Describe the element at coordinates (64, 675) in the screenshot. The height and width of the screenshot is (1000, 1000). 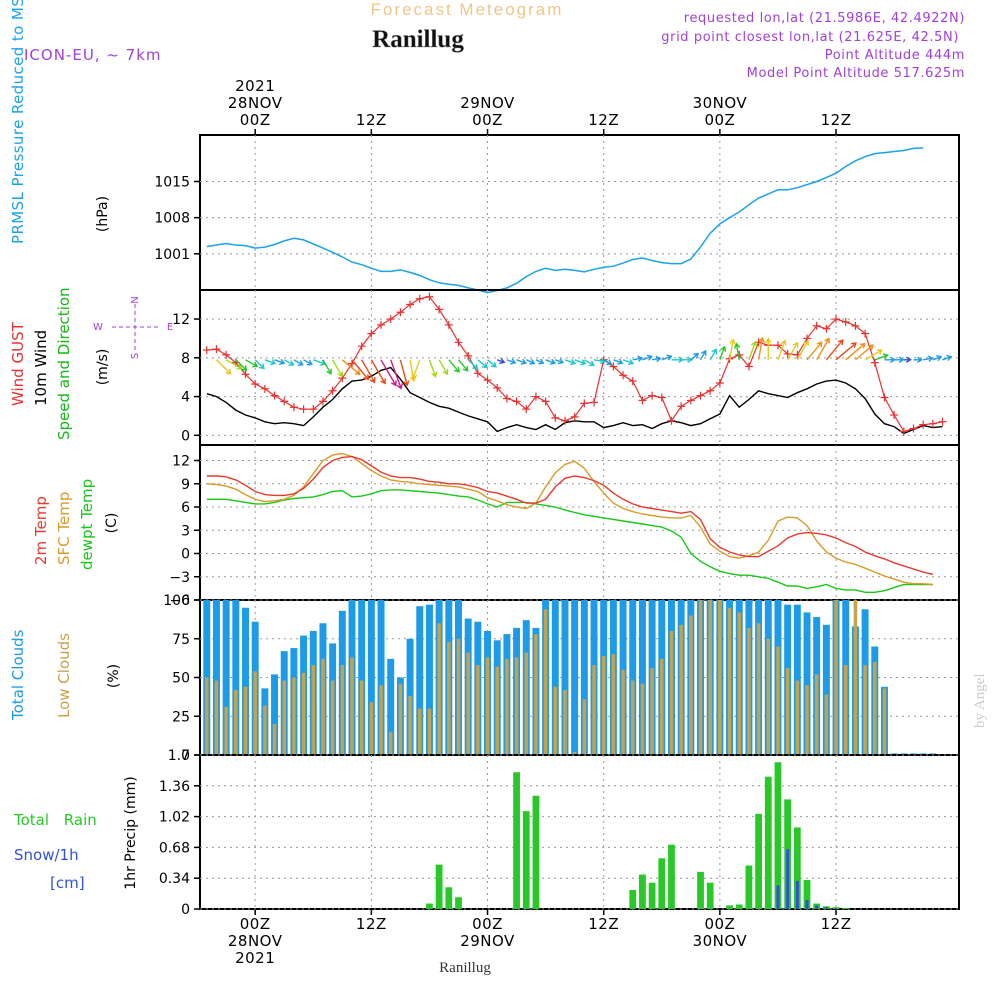
I see `low-clouds-label: Low Clouds` at that location.